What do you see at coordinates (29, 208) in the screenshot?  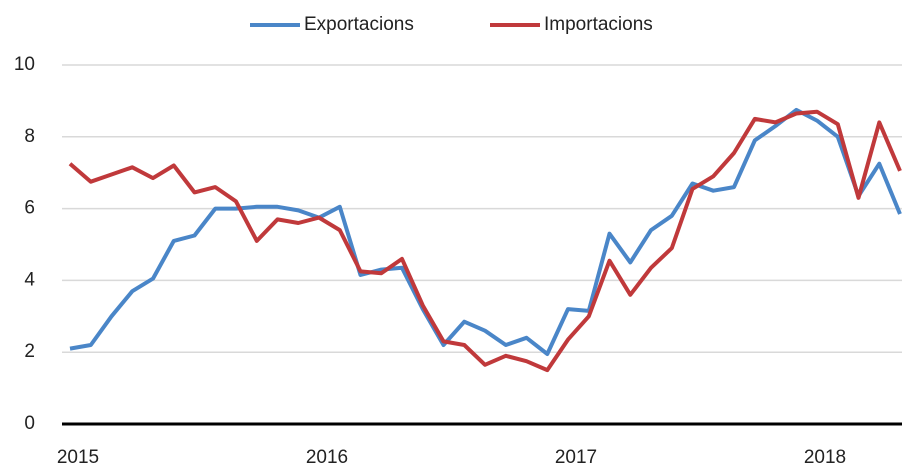 I see `y-tick-label: 6` at bounding box center [29, 208].